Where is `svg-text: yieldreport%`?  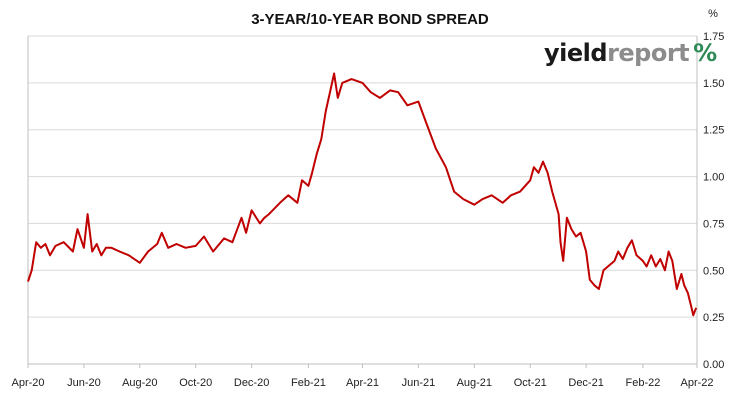 svg-text: yieldreport% is located at coordinates (630, 53).